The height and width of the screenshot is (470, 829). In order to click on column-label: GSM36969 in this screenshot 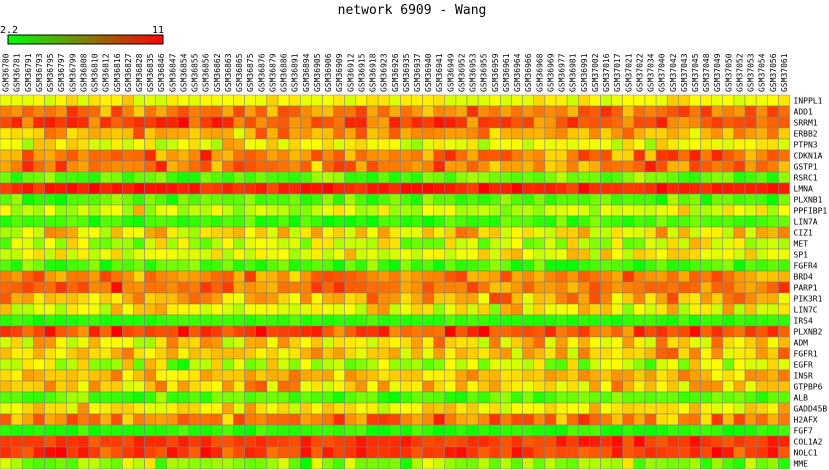, I will do `click(550, 72)`.